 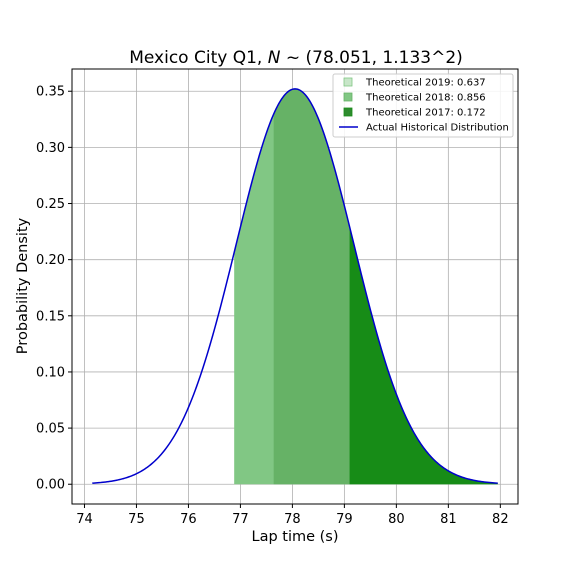 What do you see at coordinates (437, 128) in the screenshot?
I see `legend-label-3: Actual Historical Distribution` at bounding box center [437, 128].